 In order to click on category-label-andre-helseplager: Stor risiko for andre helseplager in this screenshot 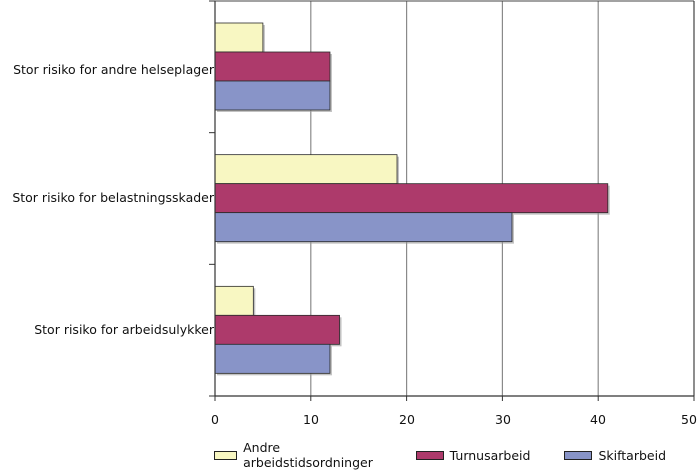, I will do `click(113, 69)`.